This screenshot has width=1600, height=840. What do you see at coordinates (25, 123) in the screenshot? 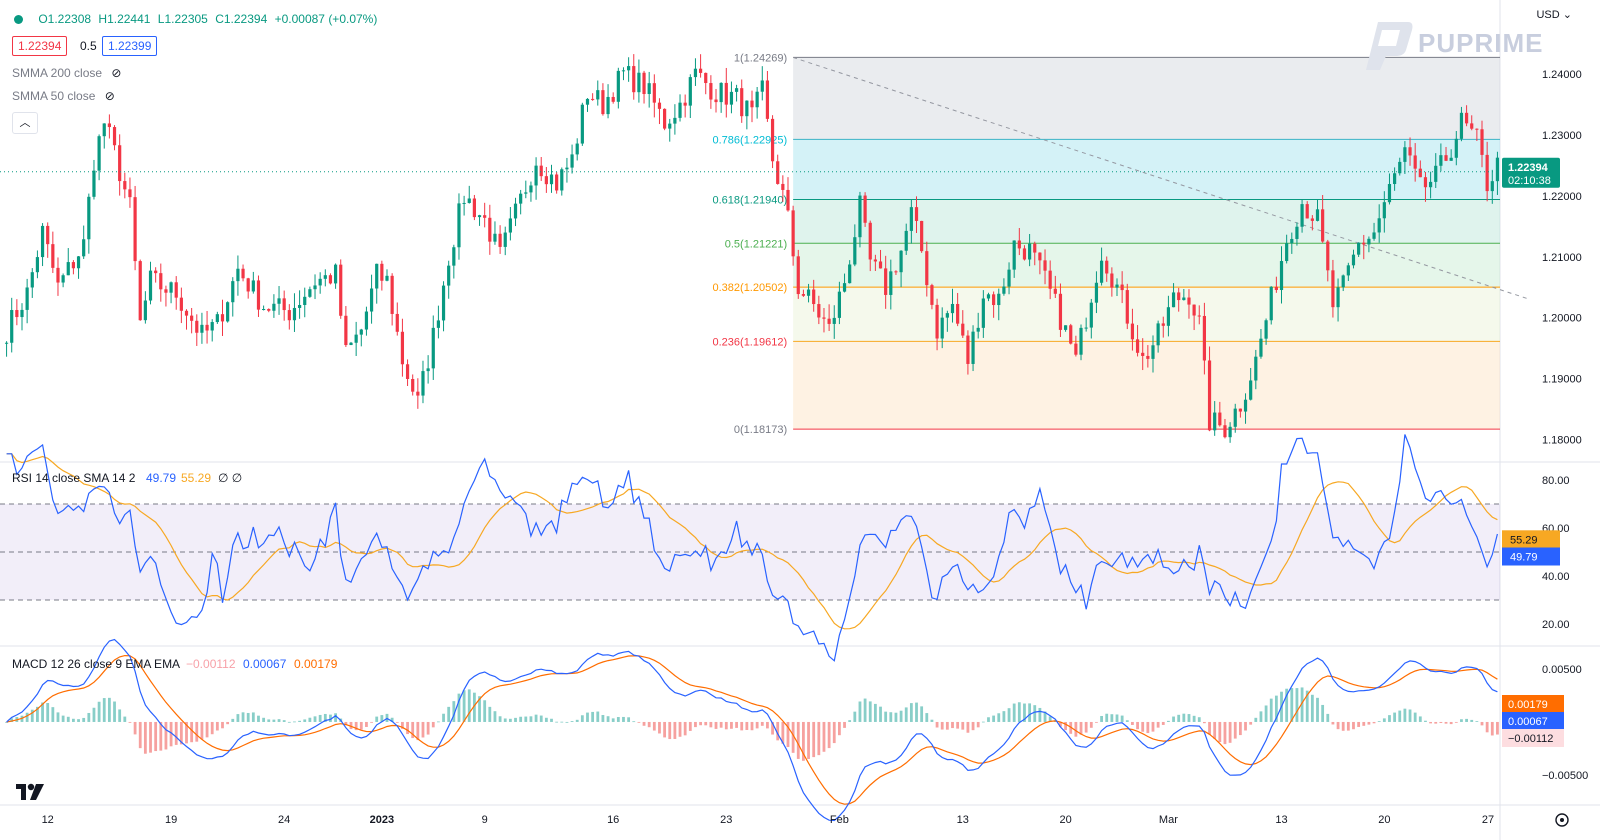
I see `collapse-legend-button: ︿` at bounding box center [25, 123].